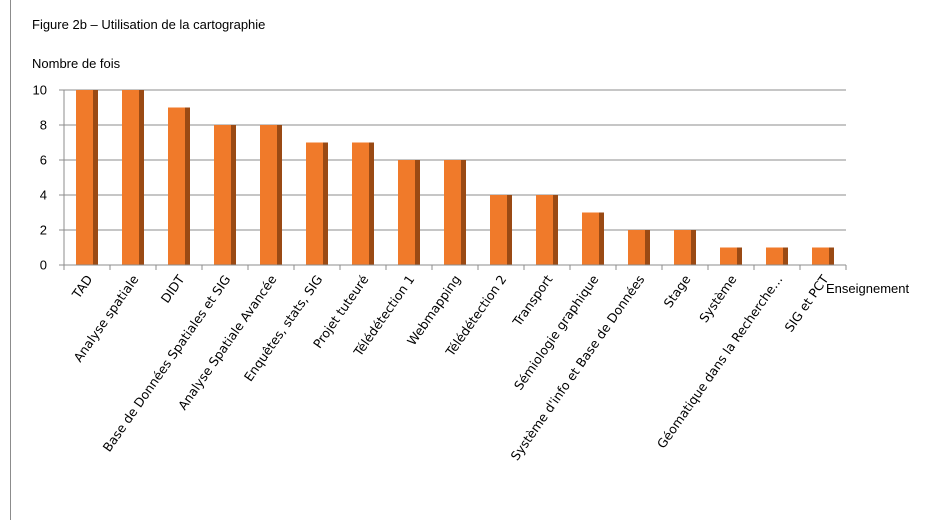  I want to click on y-axis-title: Nombre de fois, so click(76, 63).